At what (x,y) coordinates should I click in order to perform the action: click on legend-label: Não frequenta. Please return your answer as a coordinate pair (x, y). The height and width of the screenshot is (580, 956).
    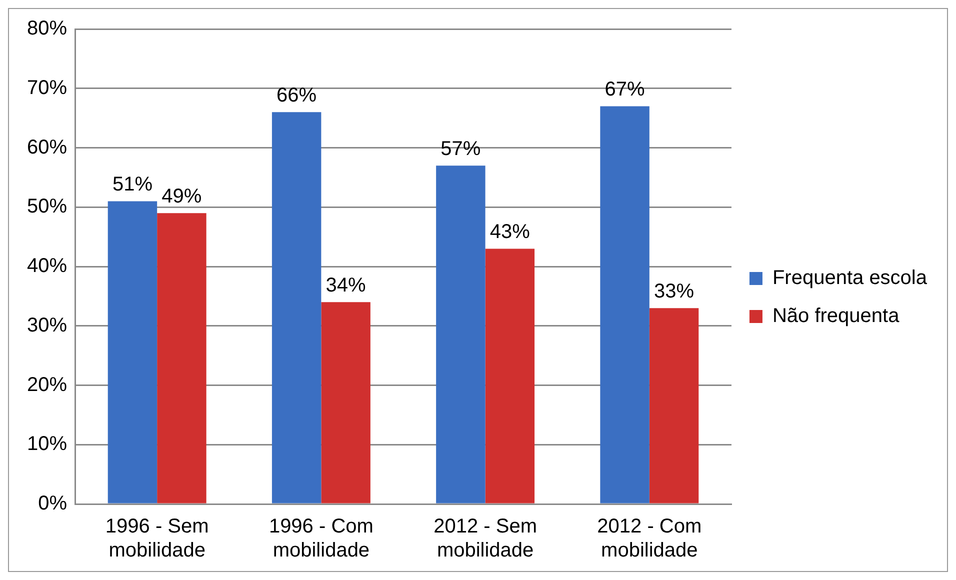
    Looking at the image, I should click on (836, 316).